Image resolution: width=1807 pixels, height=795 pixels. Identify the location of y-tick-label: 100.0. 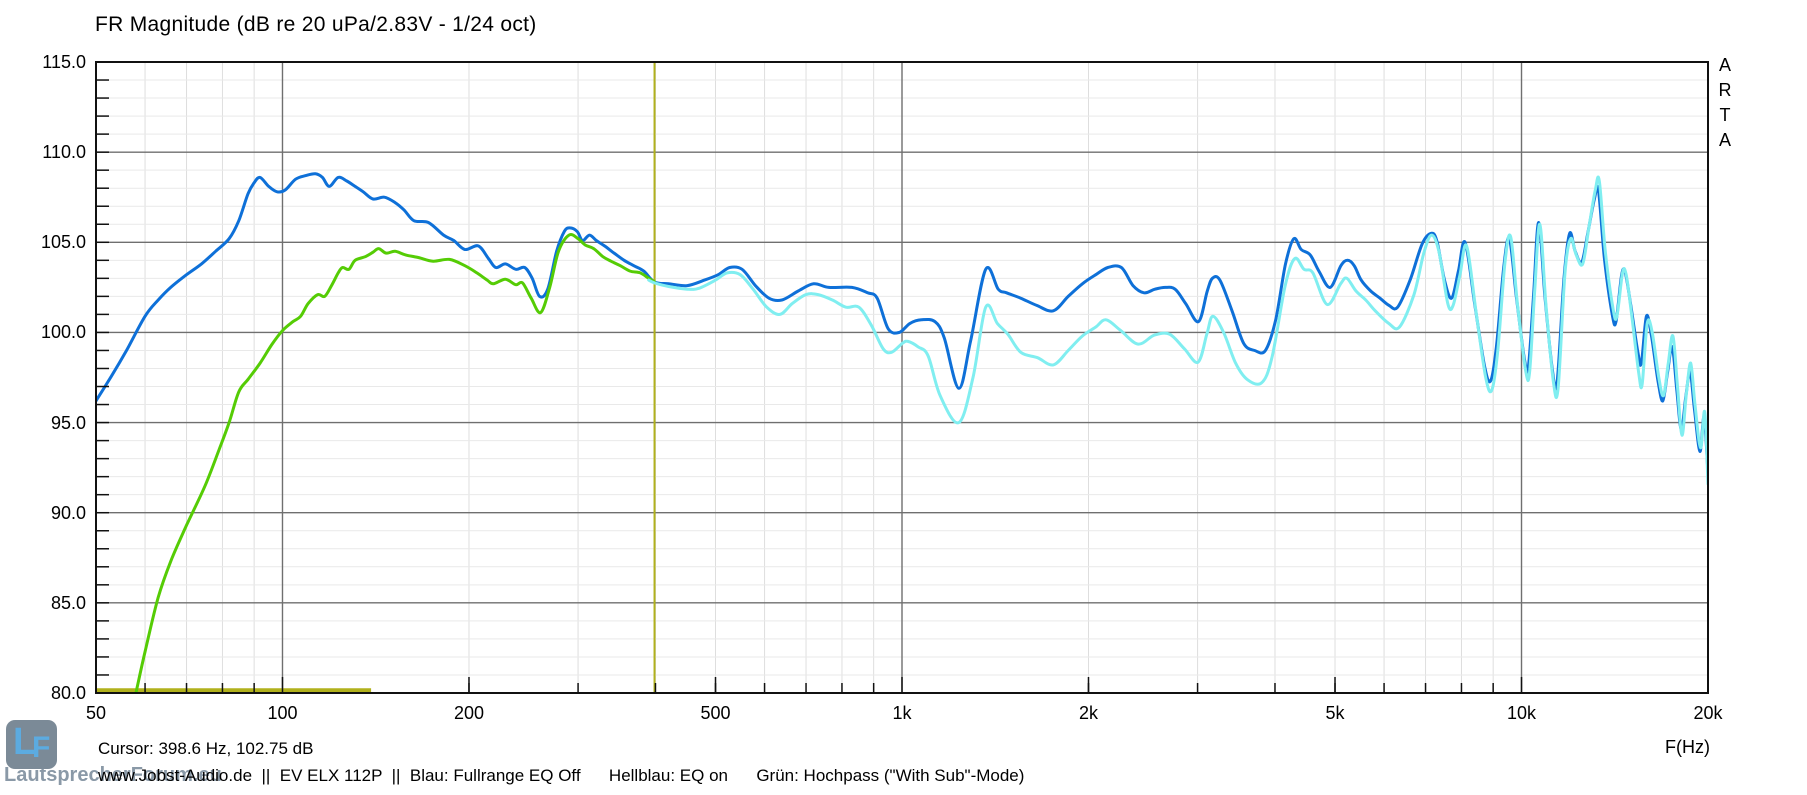
(63, 332).